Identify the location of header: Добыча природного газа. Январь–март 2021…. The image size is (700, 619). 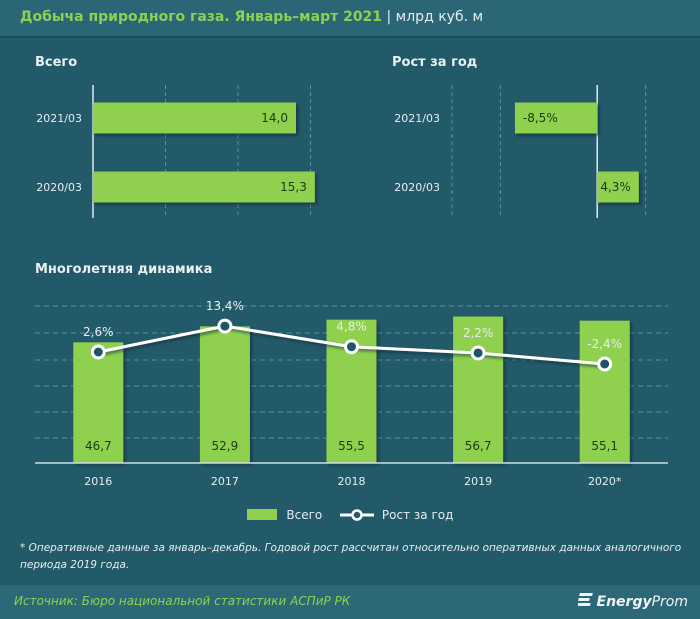
(350, 19).